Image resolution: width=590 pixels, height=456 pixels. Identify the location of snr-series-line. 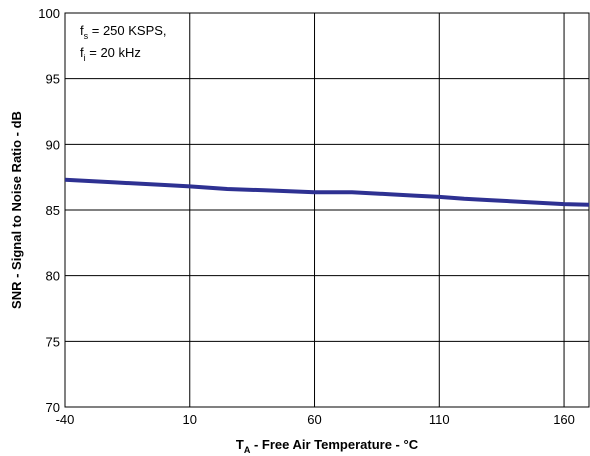
(327, 192).